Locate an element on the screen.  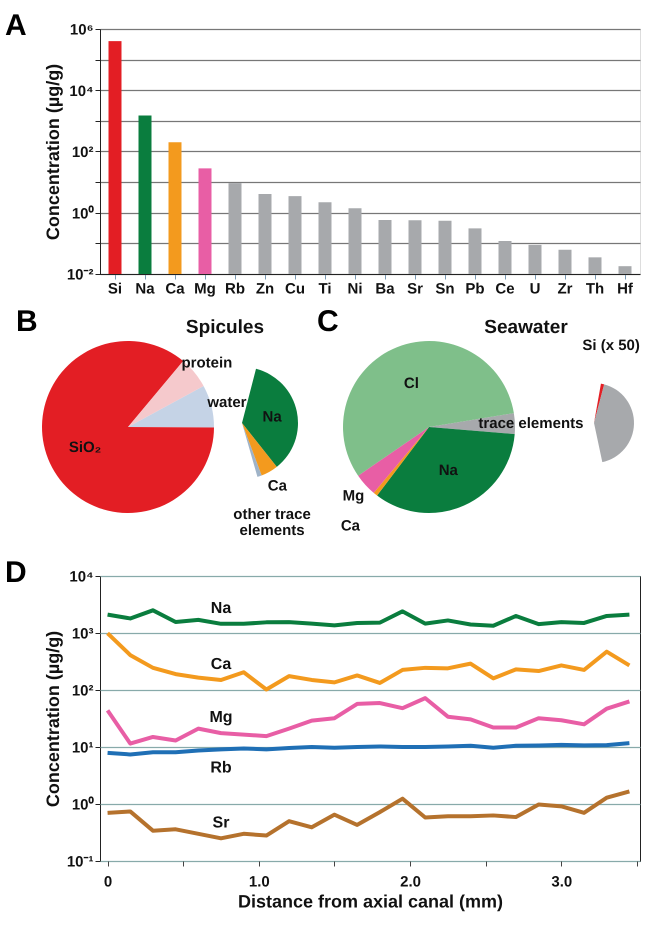
series-label: Sr is located at coordinates (221, 823).